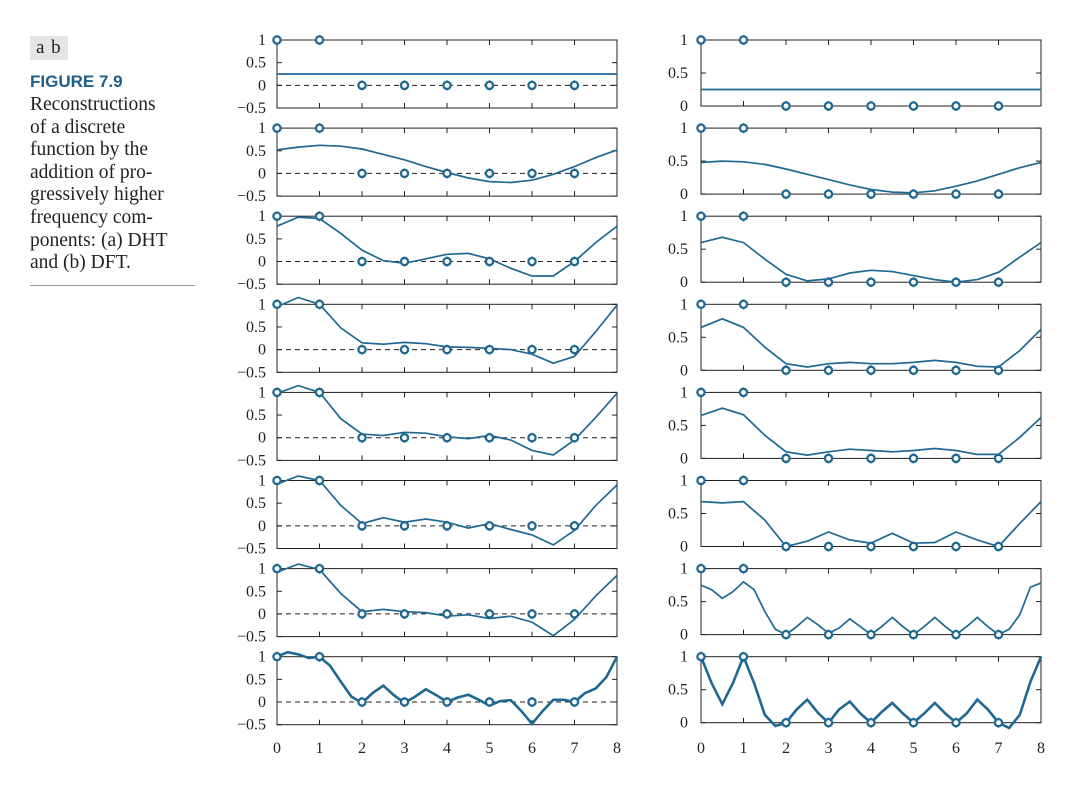 The width and height of the screenshot is (1066, 794). I want to click on subplot-b-3: 10.50, so click(855, 249).